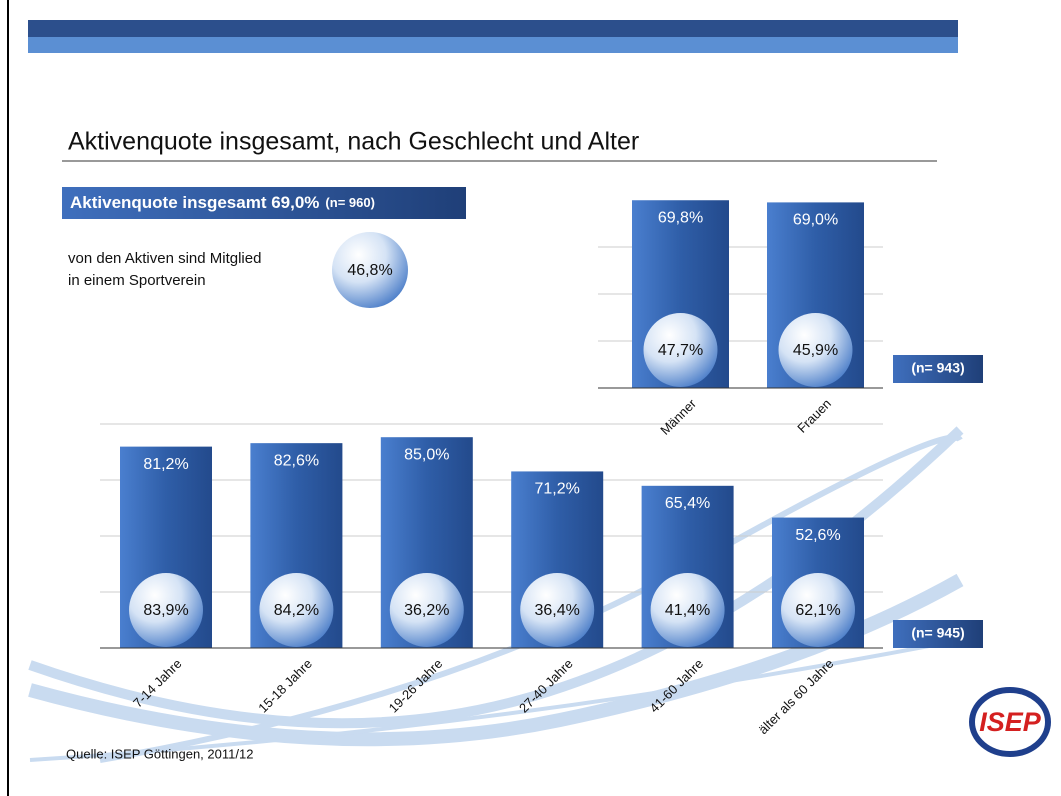  What do you see at coordinates (426, 454) in the screenshot?
I see `bar-value-label: 85,0%` at bounding box center [426, 454].